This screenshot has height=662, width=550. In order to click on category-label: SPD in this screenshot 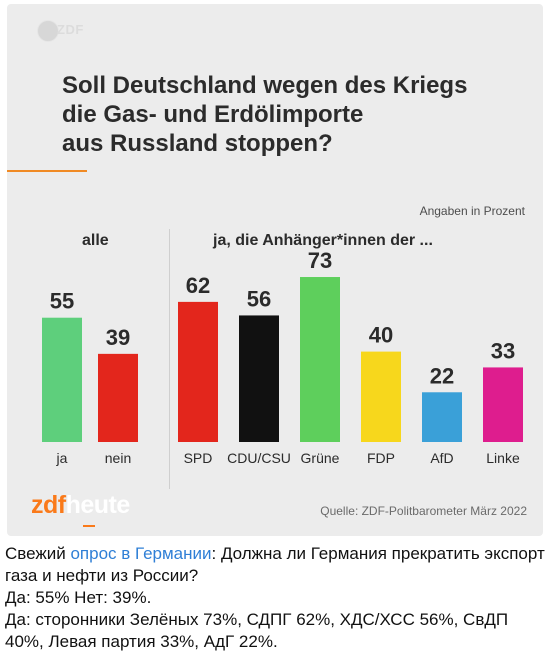, I will do `click(198, 458)`.